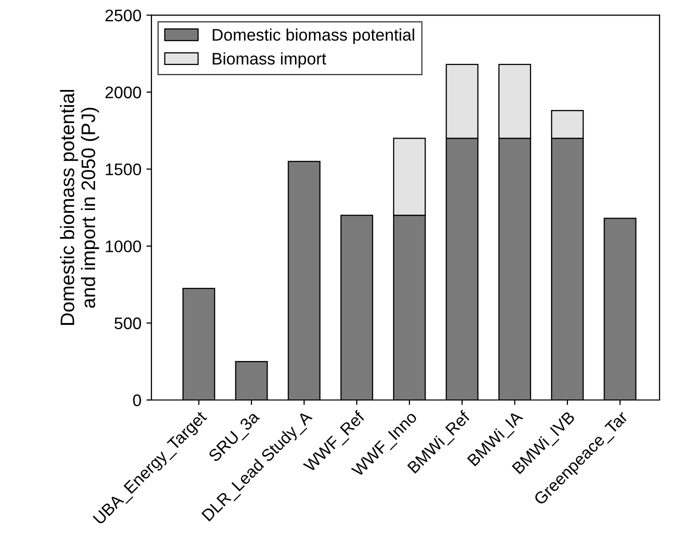  I want to click on y-tick-label: 2500, so click(123, 16).